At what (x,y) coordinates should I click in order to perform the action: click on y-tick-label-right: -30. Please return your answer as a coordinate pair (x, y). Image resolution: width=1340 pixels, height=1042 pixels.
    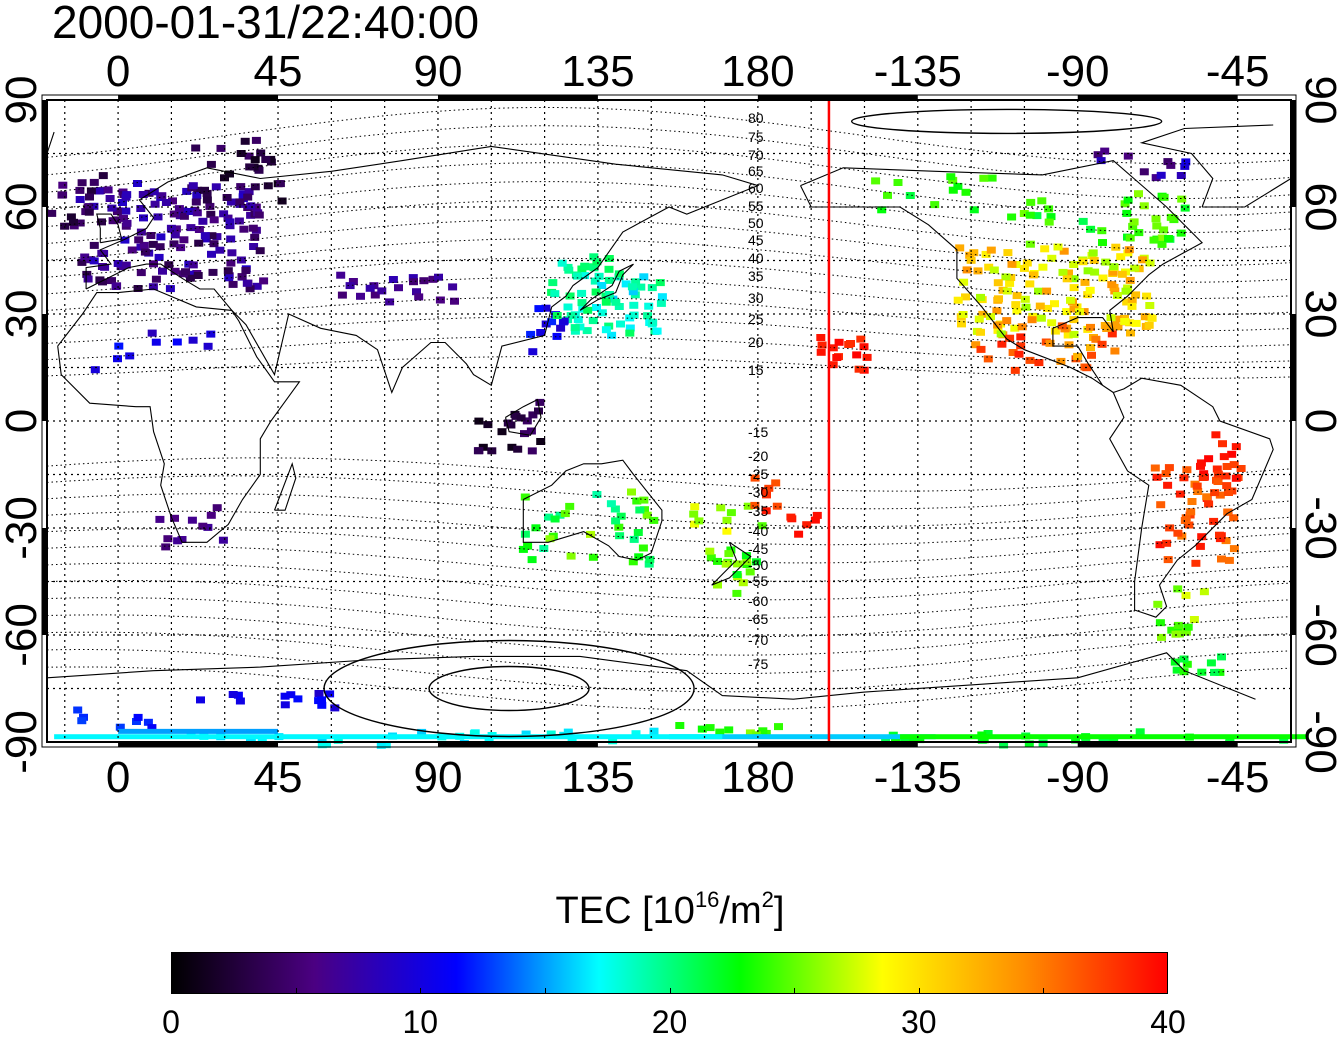
    Looking at the image, I should click on (1318, 528).